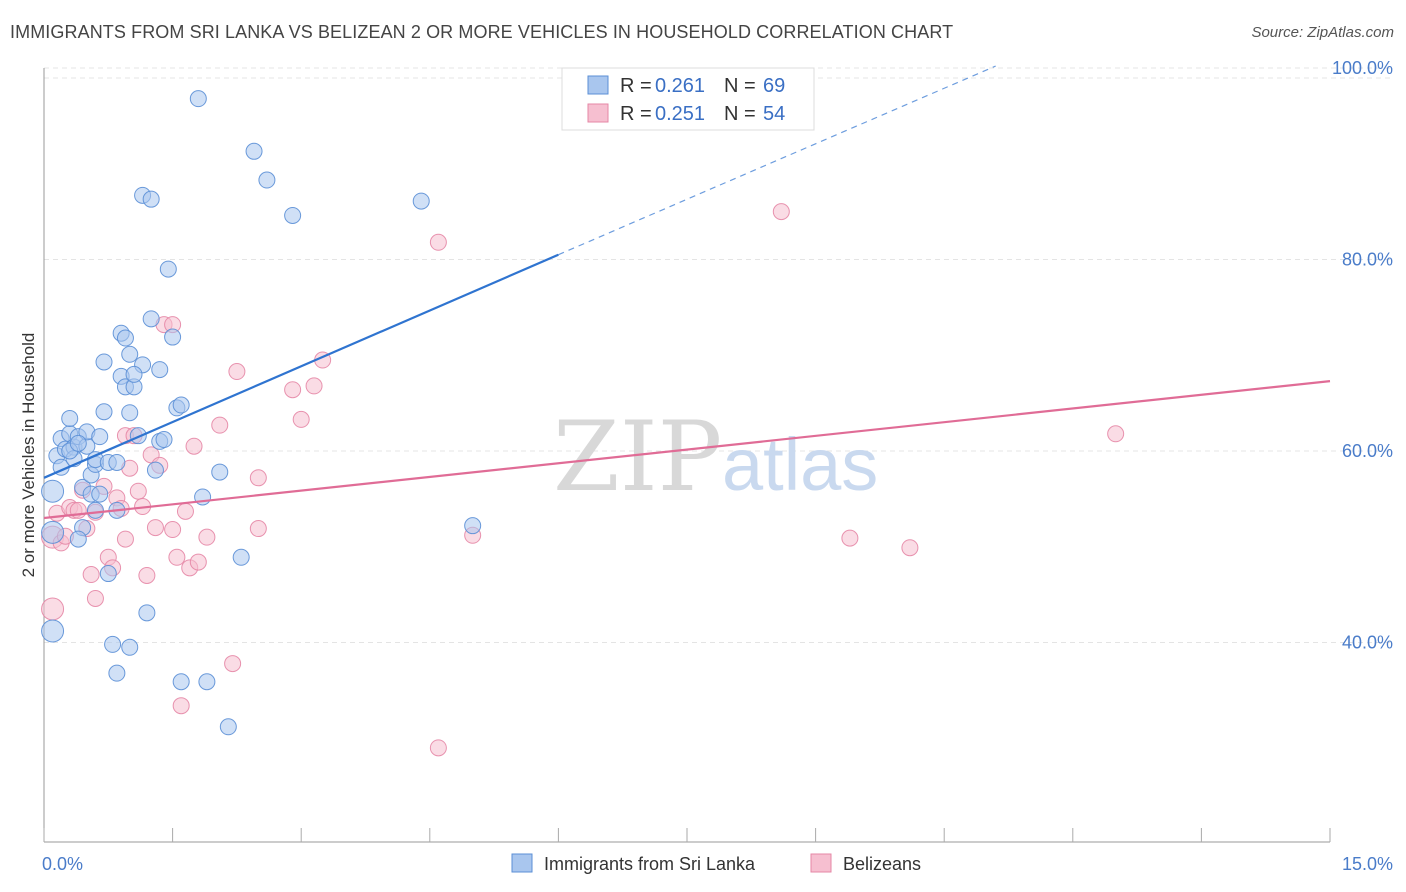 The image size is (1406, 892). I want to click on y-tick-label-3: 100.0%, so click(1362, 68).